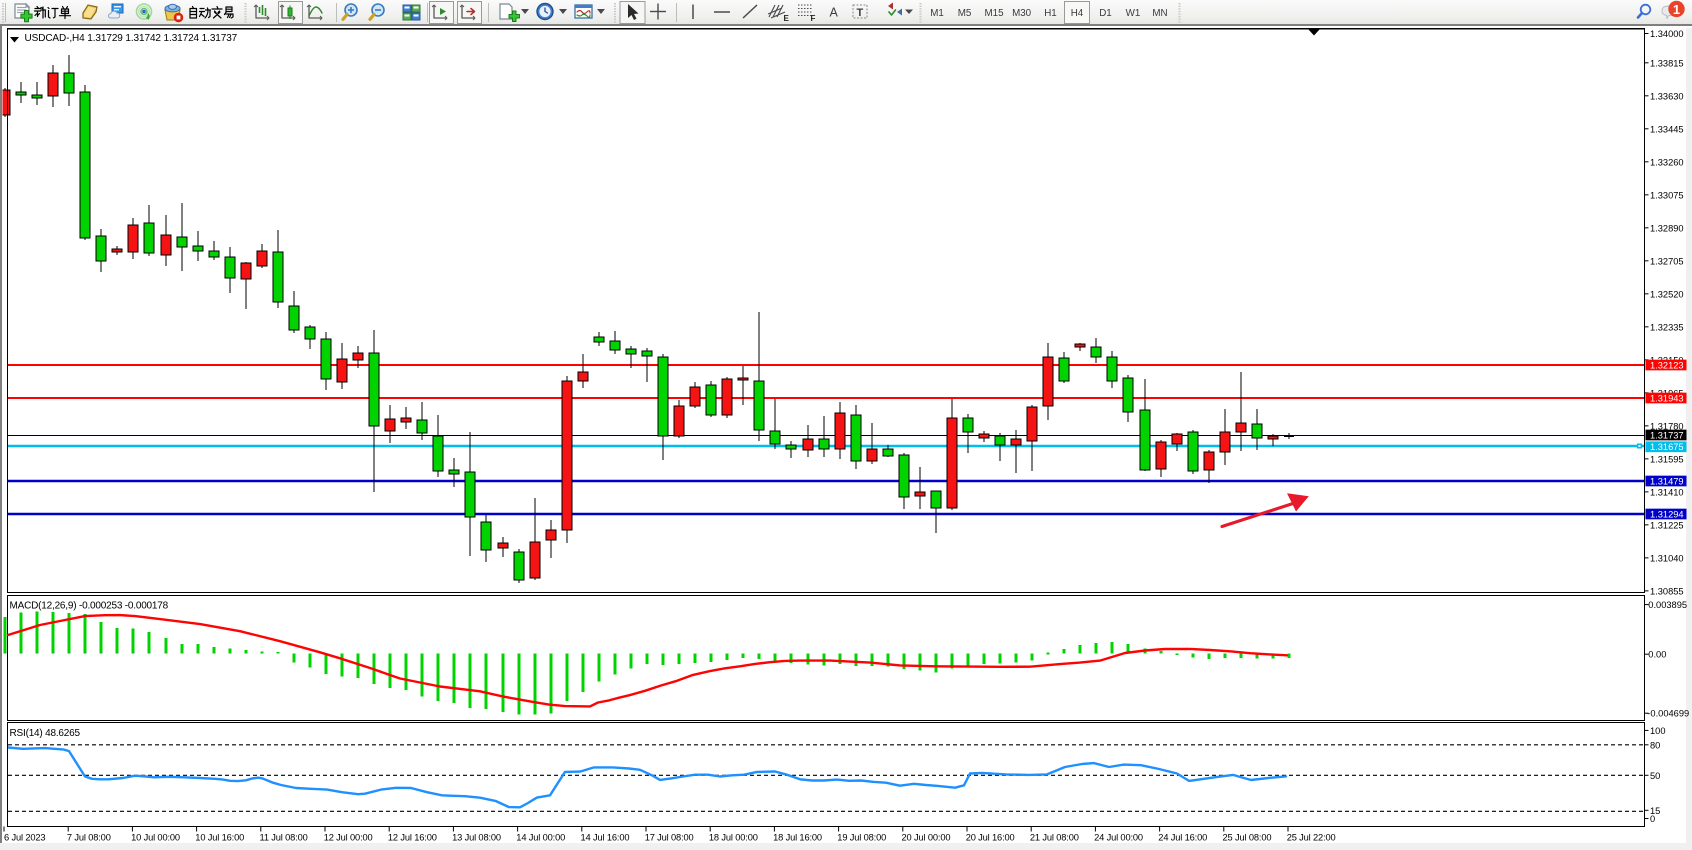 The height and width of the screenshot is (850, 1692). What do you see at coordinates (797, 838) in the screenshot?
I see `svg-text: 18 Jul 16:00` at bounding box center [797, 838].